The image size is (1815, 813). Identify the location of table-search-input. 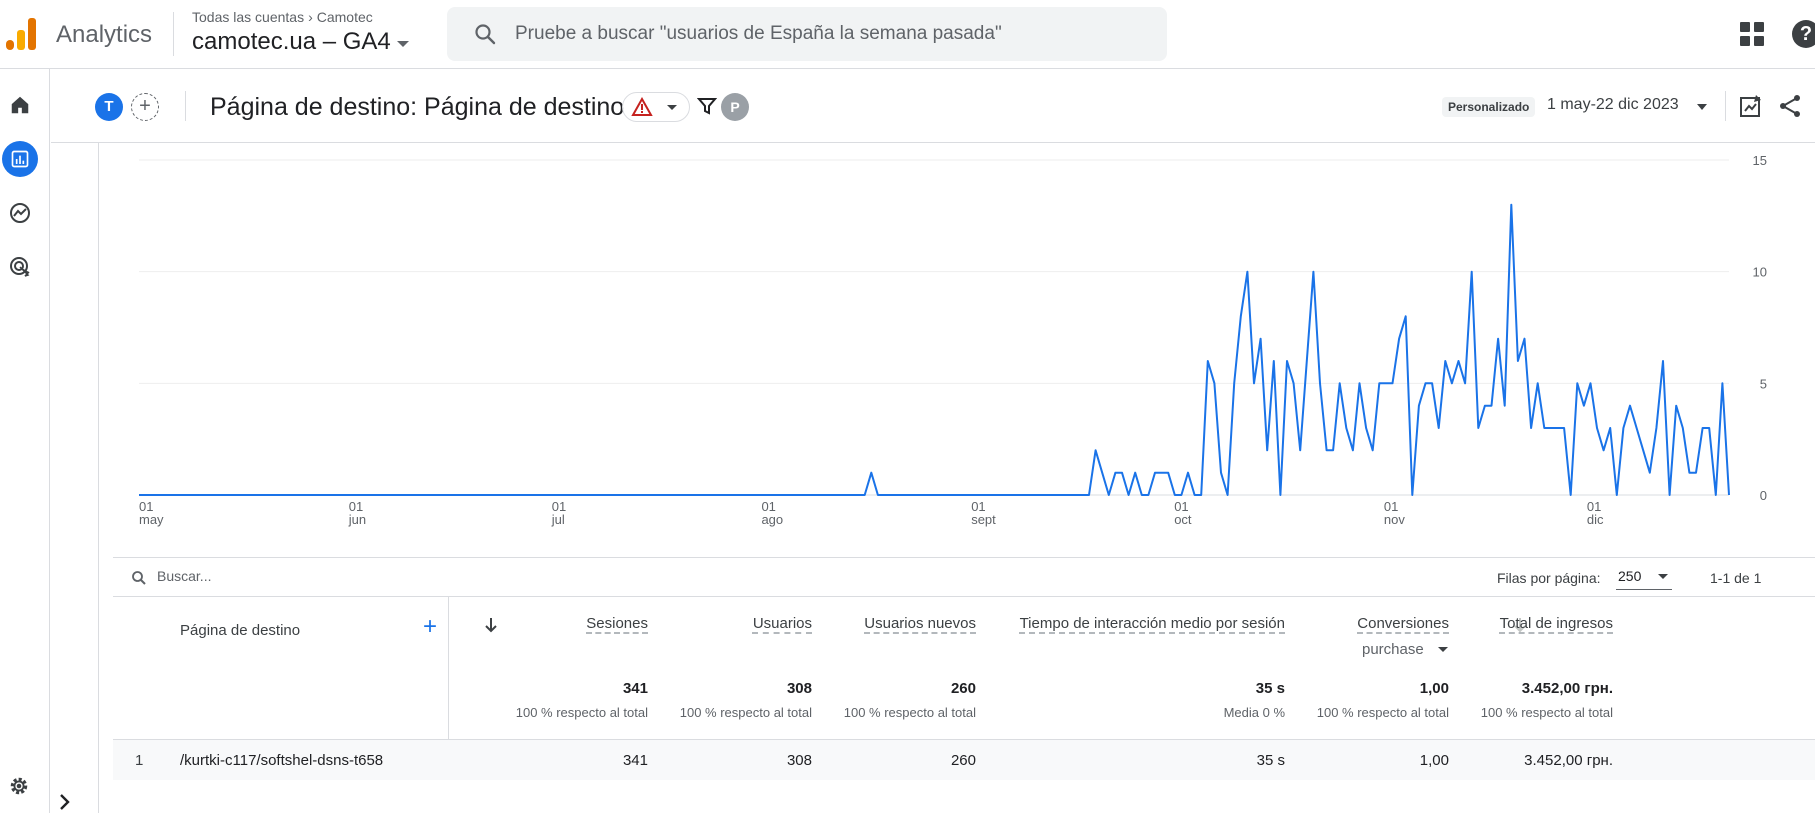
(307, 576).